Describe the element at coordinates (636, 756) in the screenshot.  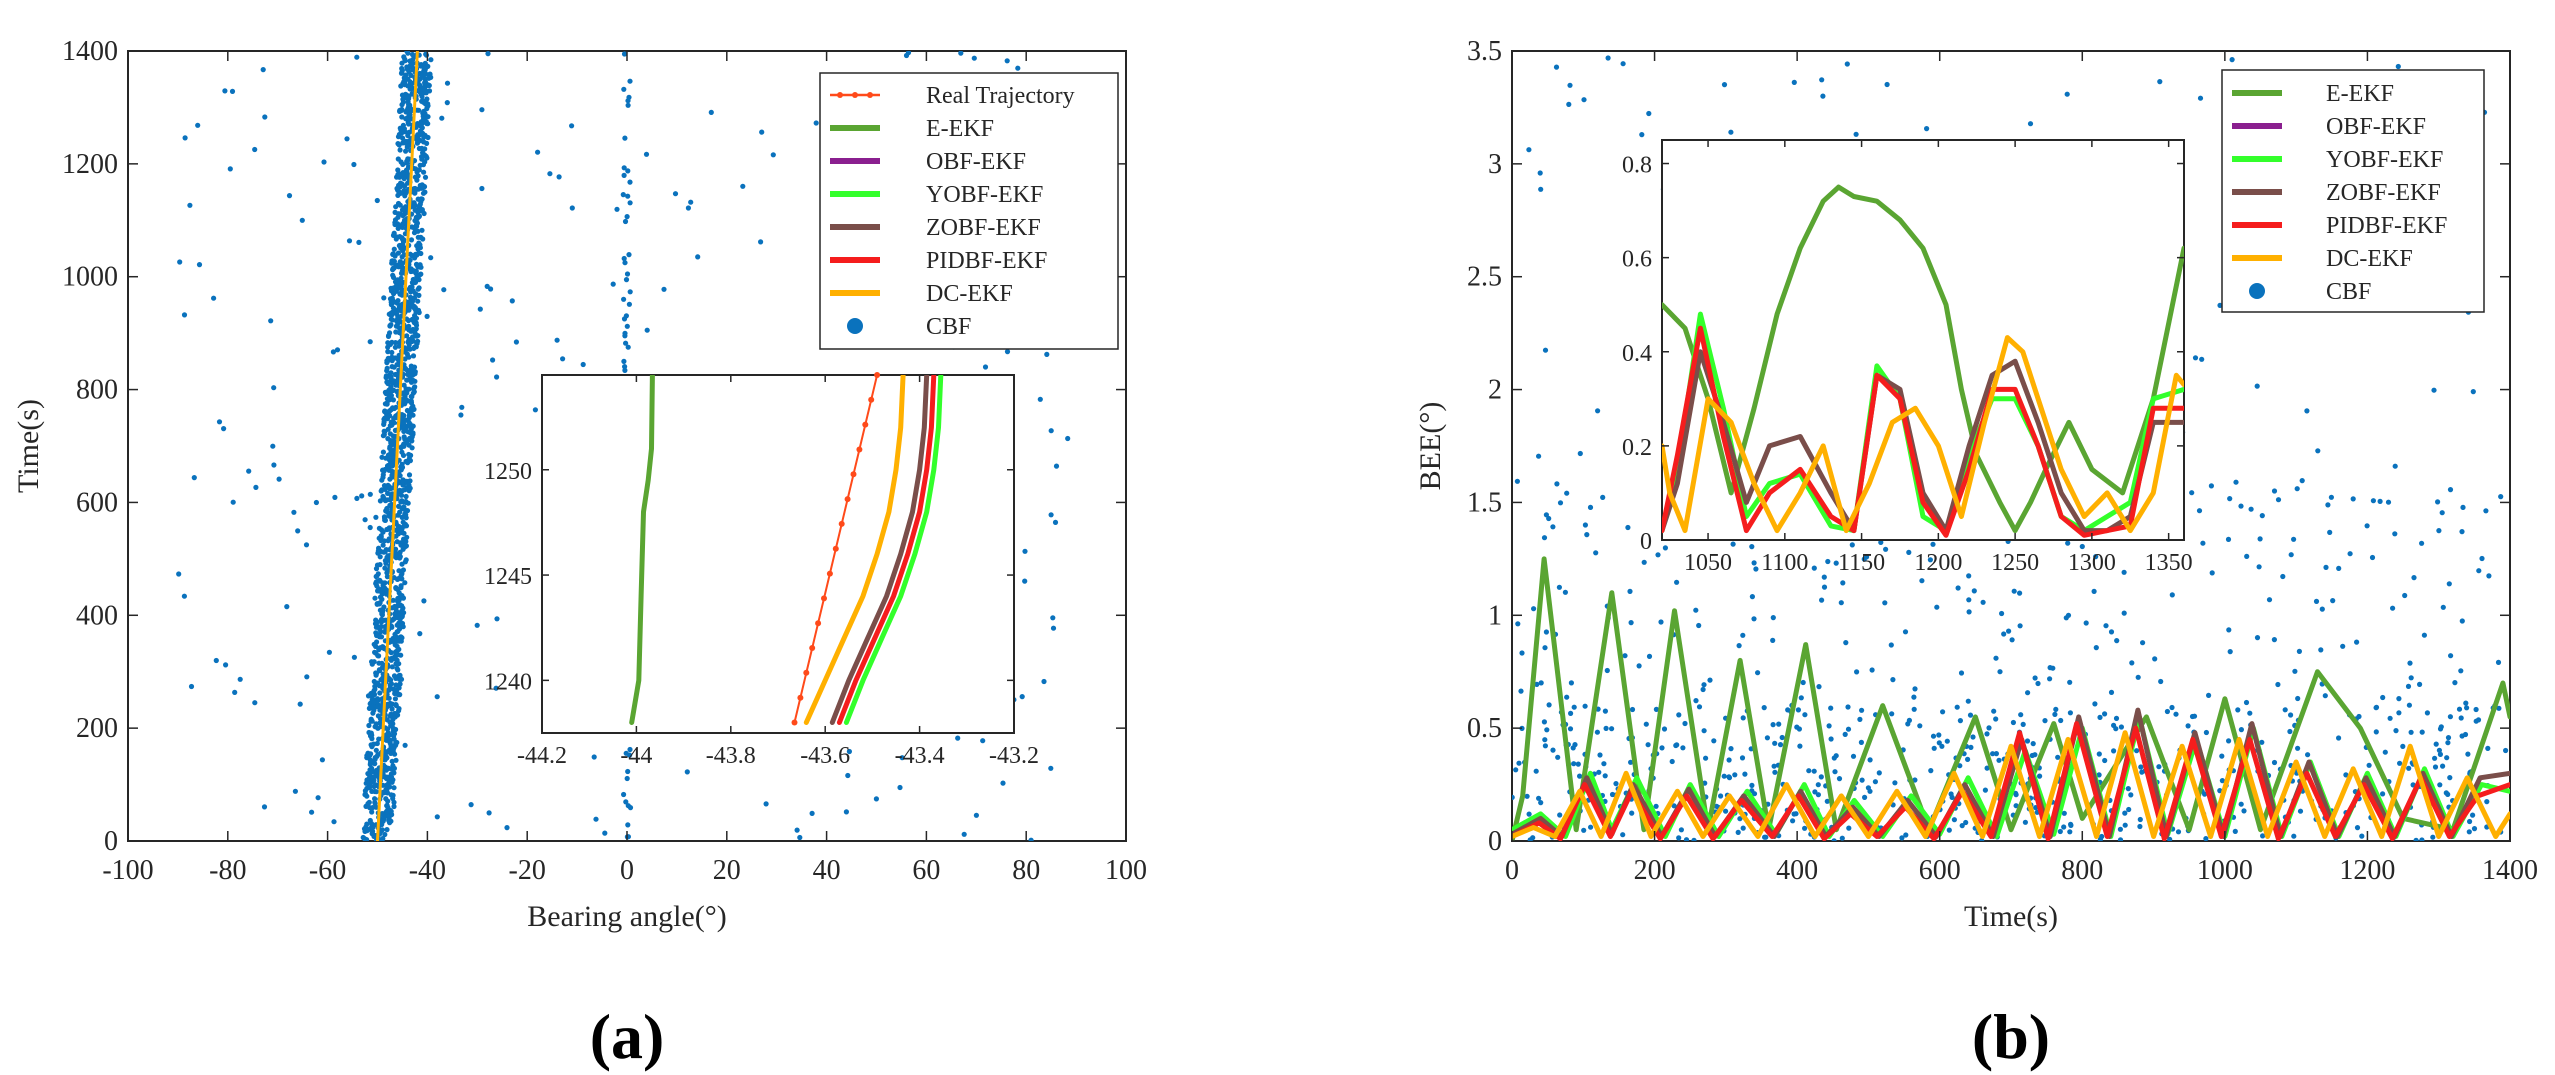
I see `x-tick-label: -44` at that location.